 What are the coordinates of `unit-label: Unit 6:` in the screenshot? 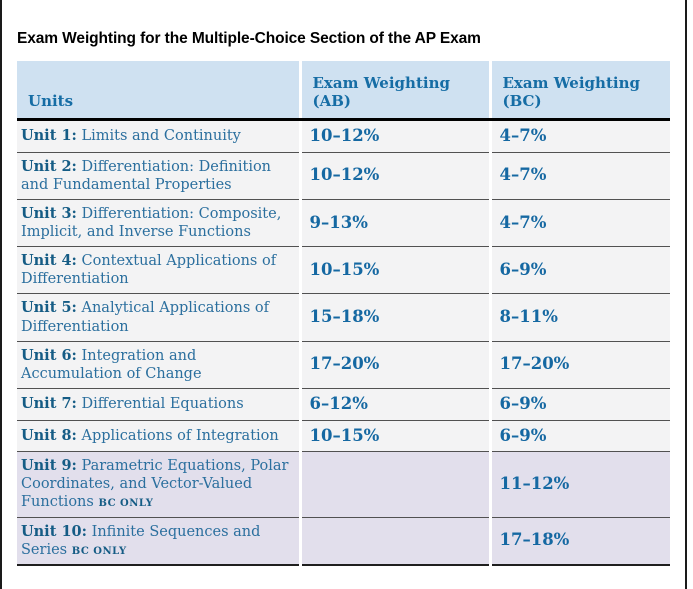 It's located at (49, 355).